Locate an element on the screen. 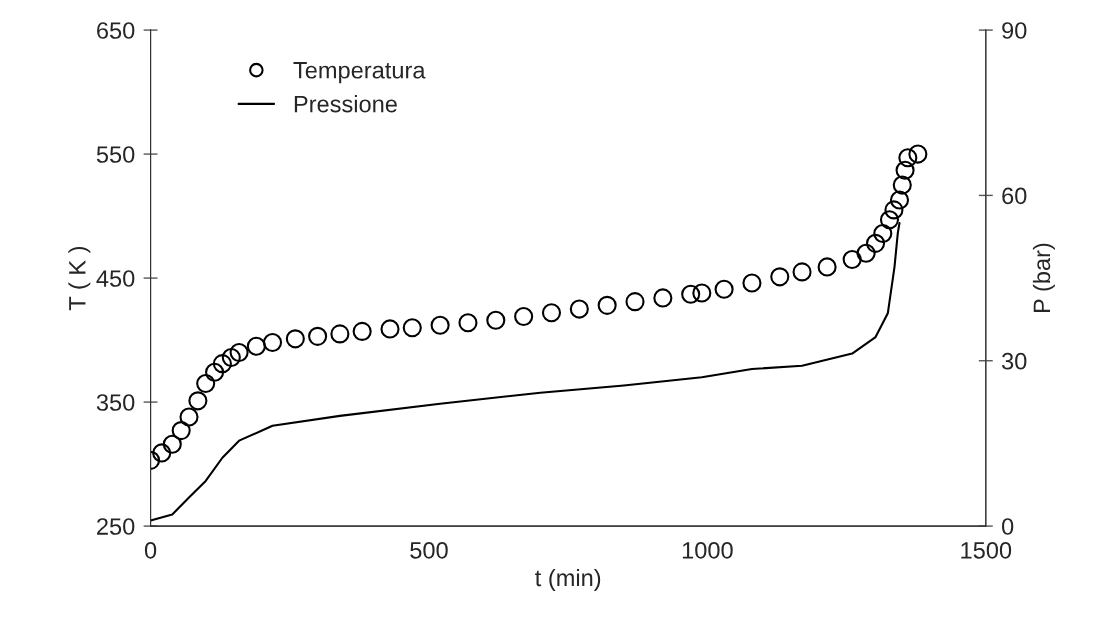 The height and width of the screenshot is (640, 1099). y-tick-label: 350 is located at coordinates (115, 402).